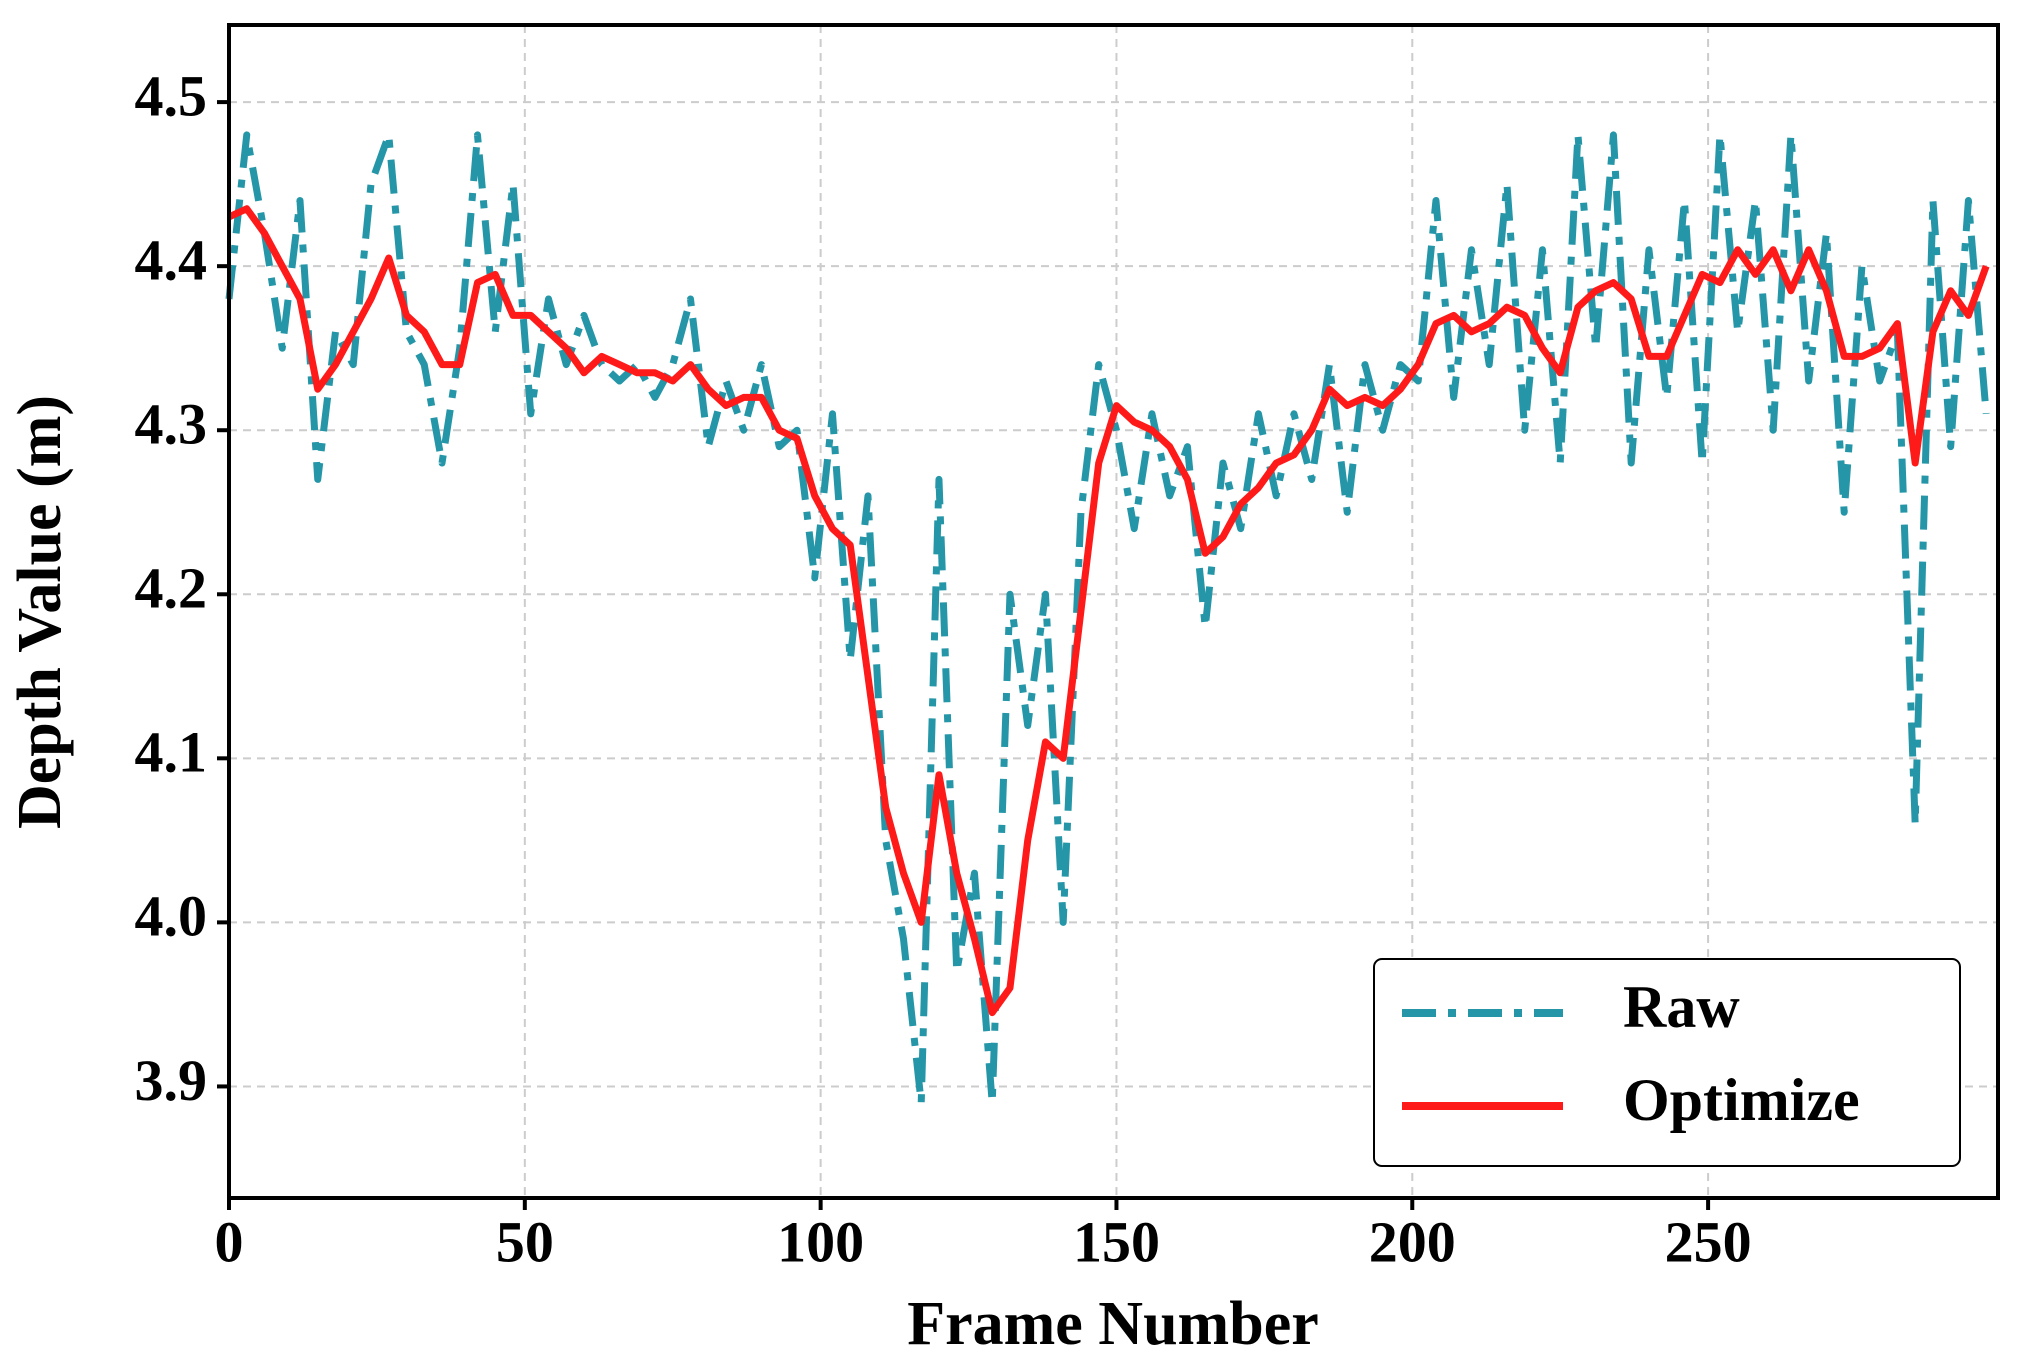 The height and width of the screenshot is (1371, 2017). What do you see at coordinates (229, 1241) in the screenshot?
I see `x-tick-label: 0` at bounding box center [229, 1241].